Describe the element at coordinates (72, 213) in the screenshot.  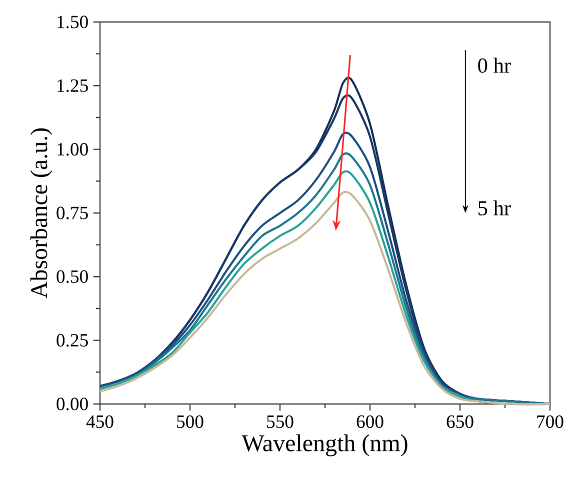
I see `y-tick-label: 0.75` at that location.